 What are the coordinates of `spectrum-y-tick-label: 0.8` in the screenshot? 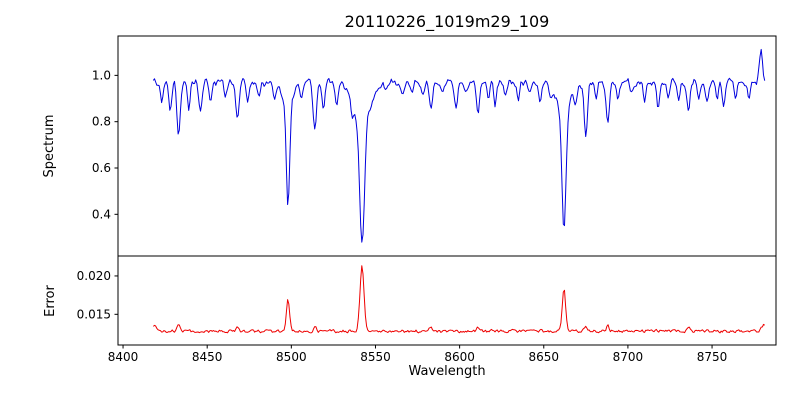 It's located at (101, 122).